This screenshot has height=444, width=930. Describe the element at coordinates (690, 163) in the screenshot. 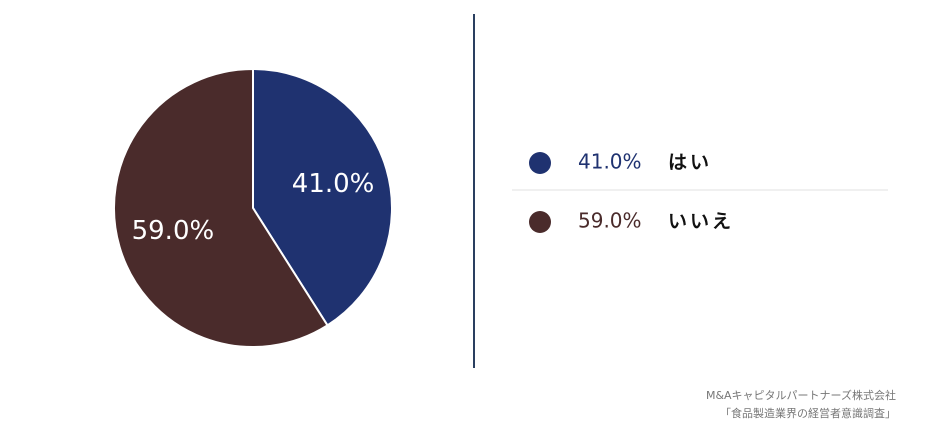

I see `legend-label: はい` at that location.